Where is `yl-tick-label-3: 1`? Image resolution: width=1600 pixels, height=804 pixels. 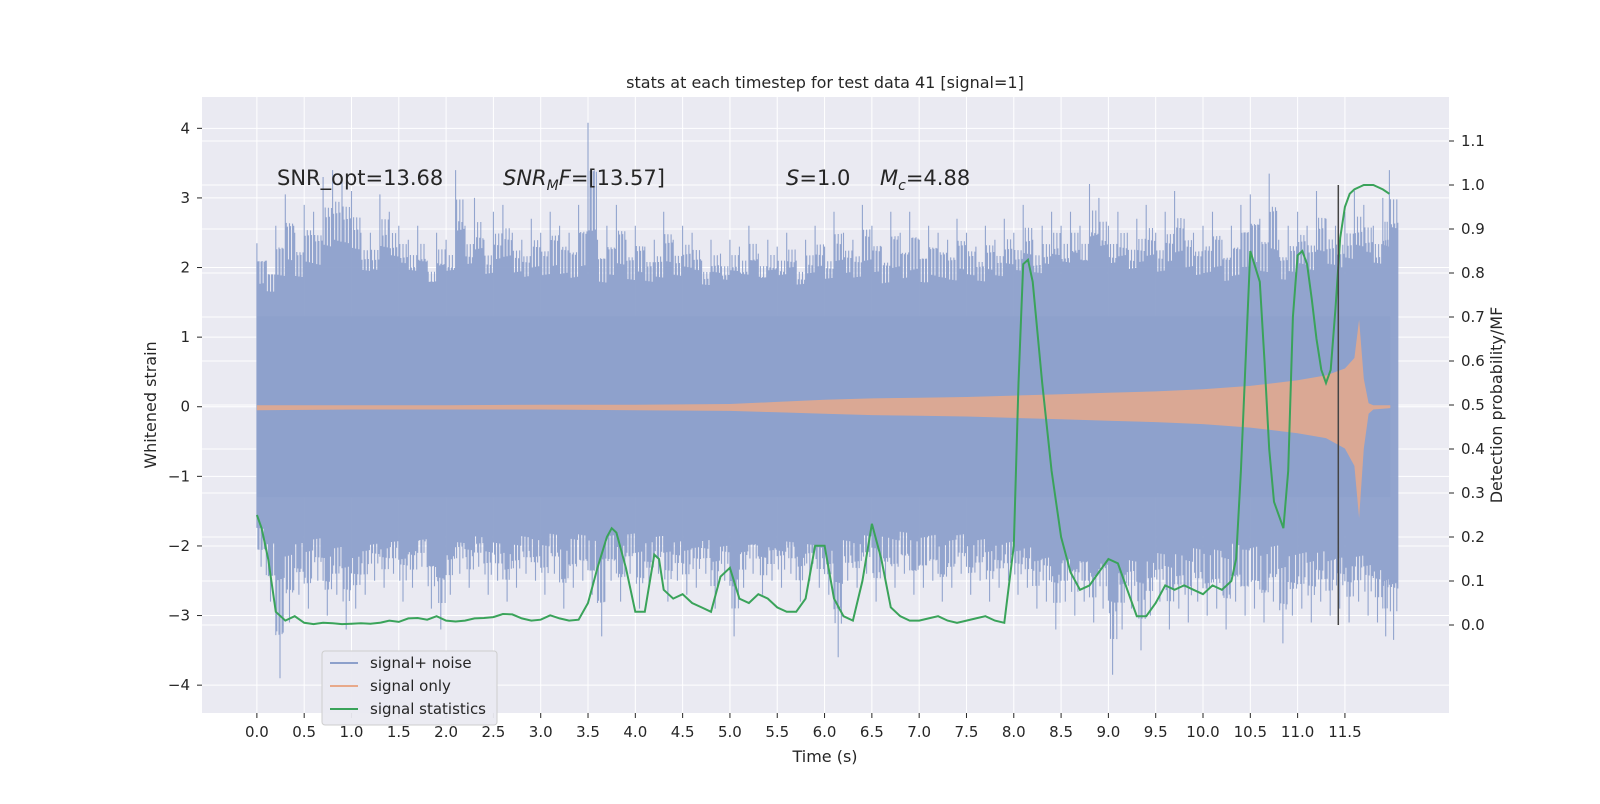 yl-tick-label-3: 1 is located at coordinates (185, 337).